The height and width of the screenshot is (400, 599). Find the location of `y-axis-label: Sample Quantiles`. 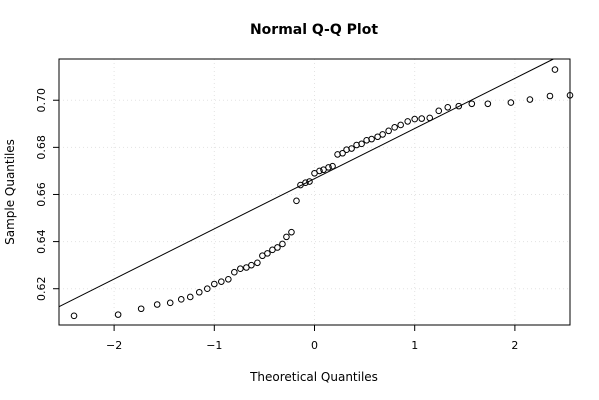

y-axis-label: Sample Quantiles is located at coordinates (10, 192).